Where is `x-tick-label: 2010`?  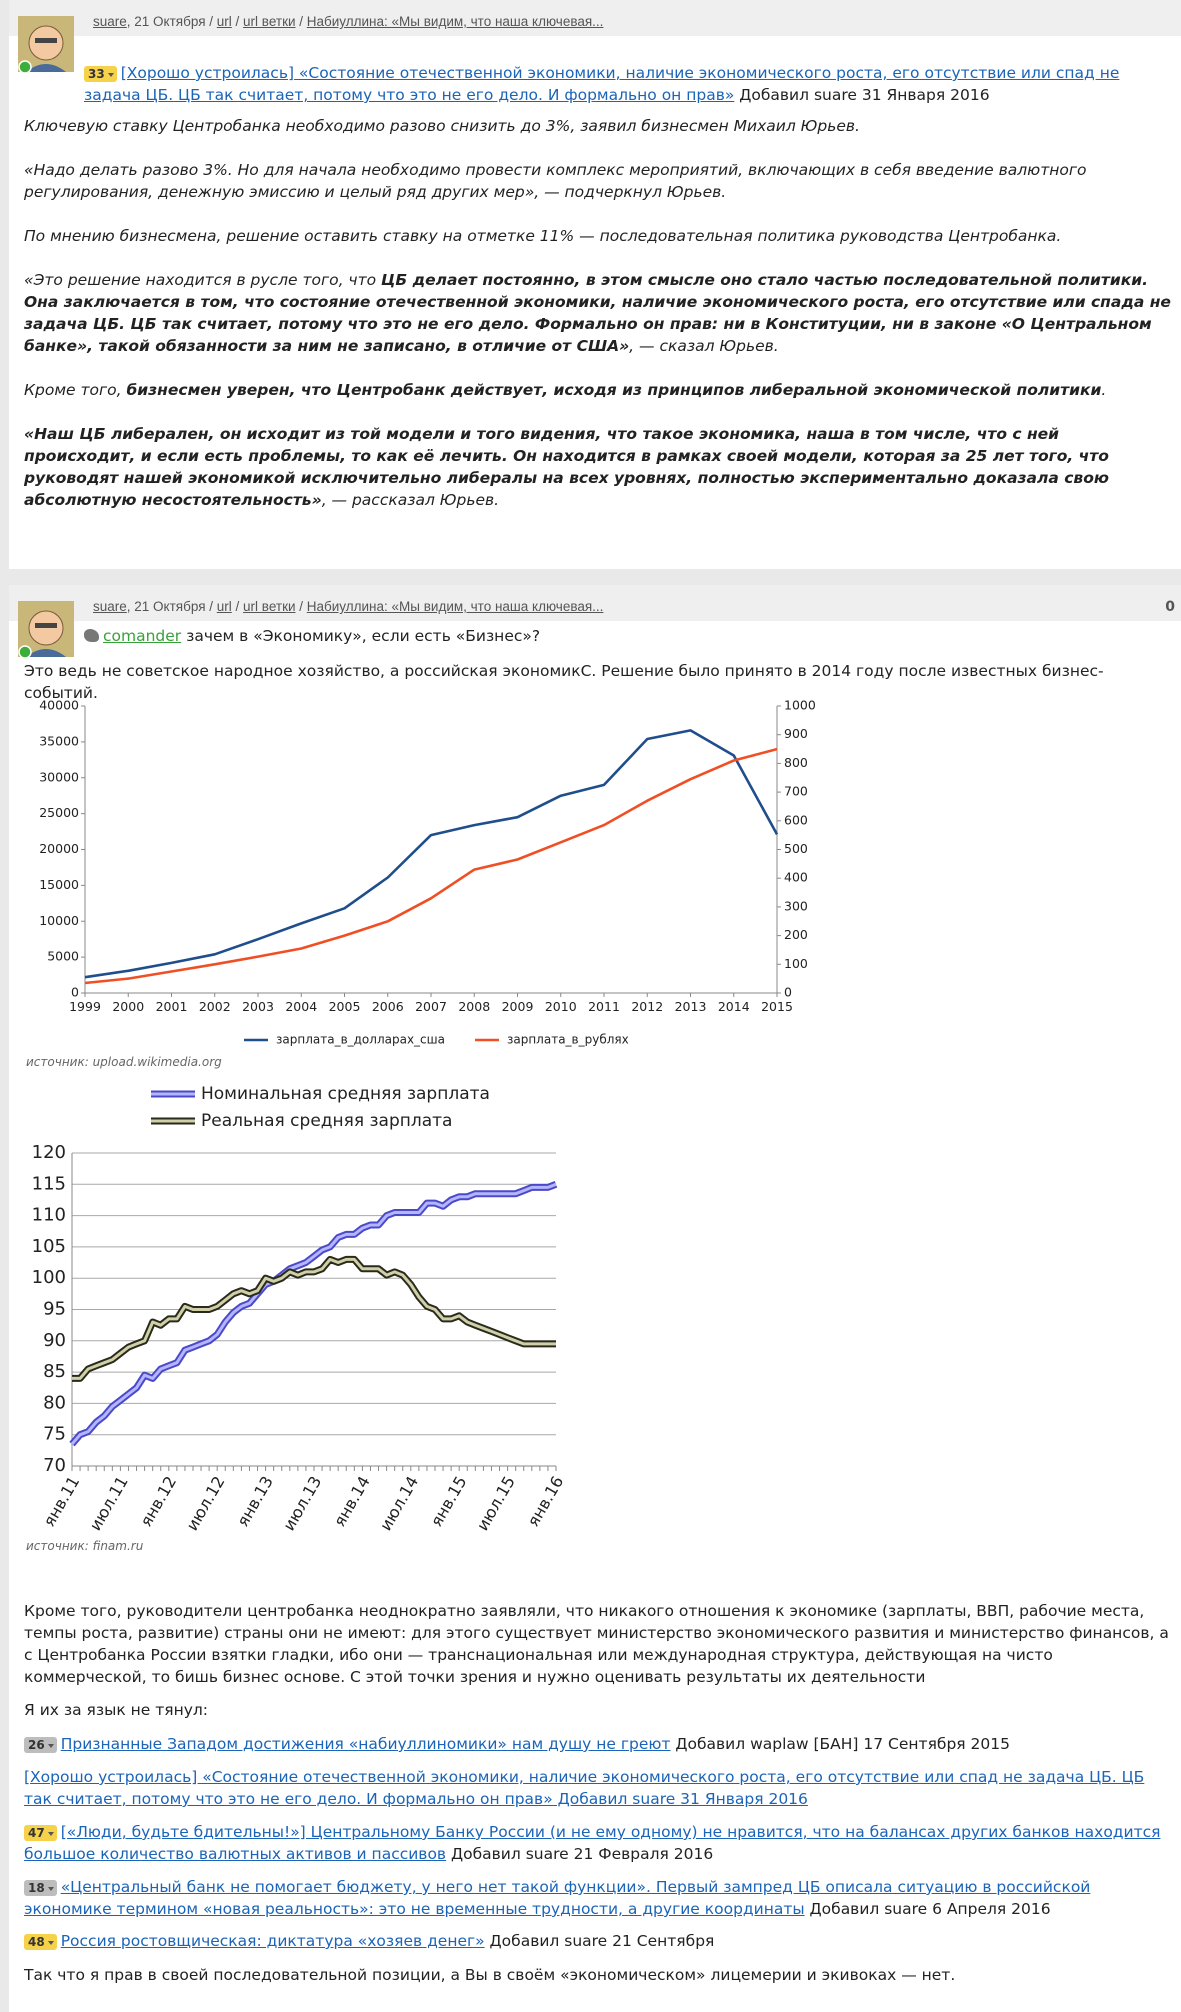
x-tick-label: 2010 is located at coordinates (561, 1006).